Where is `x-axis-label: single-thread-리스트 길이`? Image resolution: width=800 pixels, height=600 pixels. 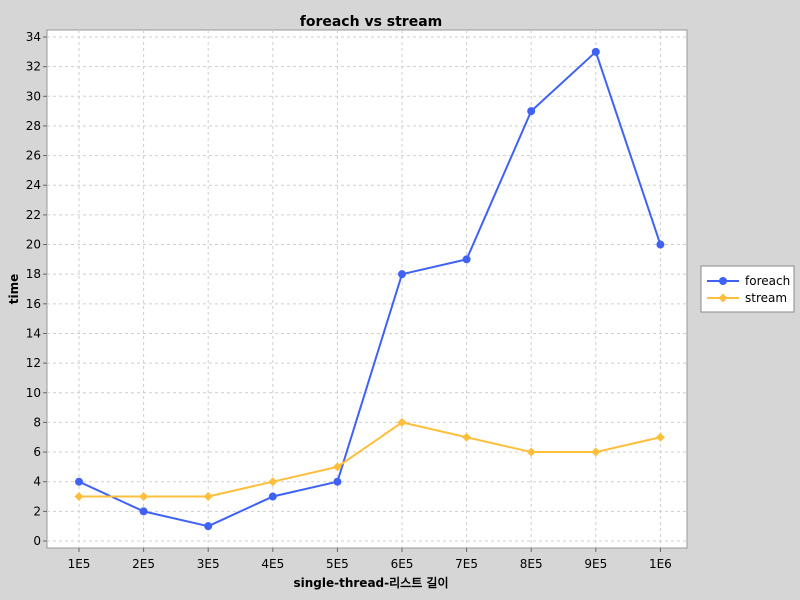
x-axis-label: single-thread-리스트 길이 is located at coordinates (370, 582).